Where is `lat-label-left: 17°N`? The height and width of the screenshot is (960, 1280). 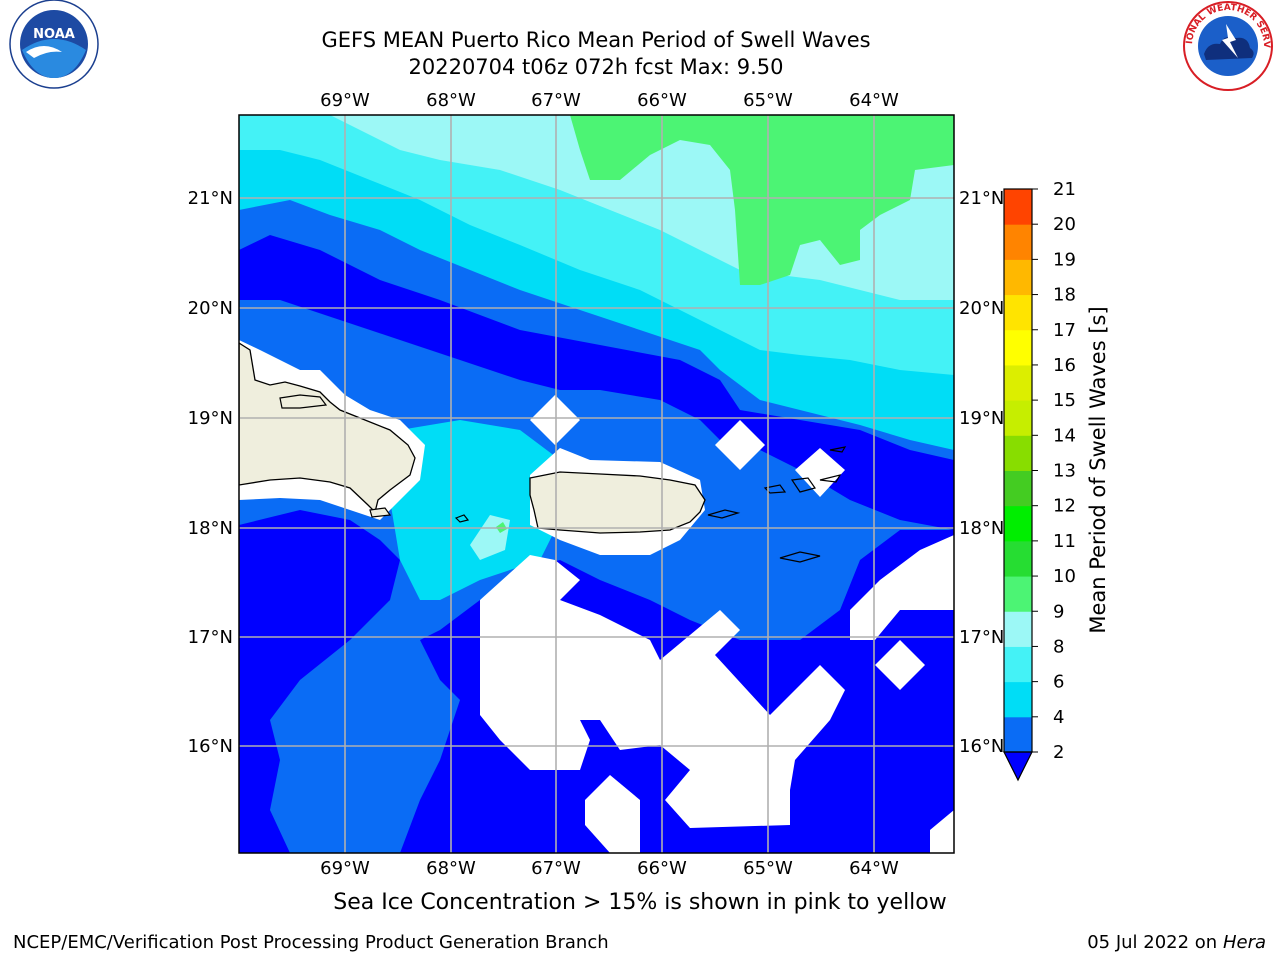
lat-label-left: 17°N is located at coordinates (210, 637).